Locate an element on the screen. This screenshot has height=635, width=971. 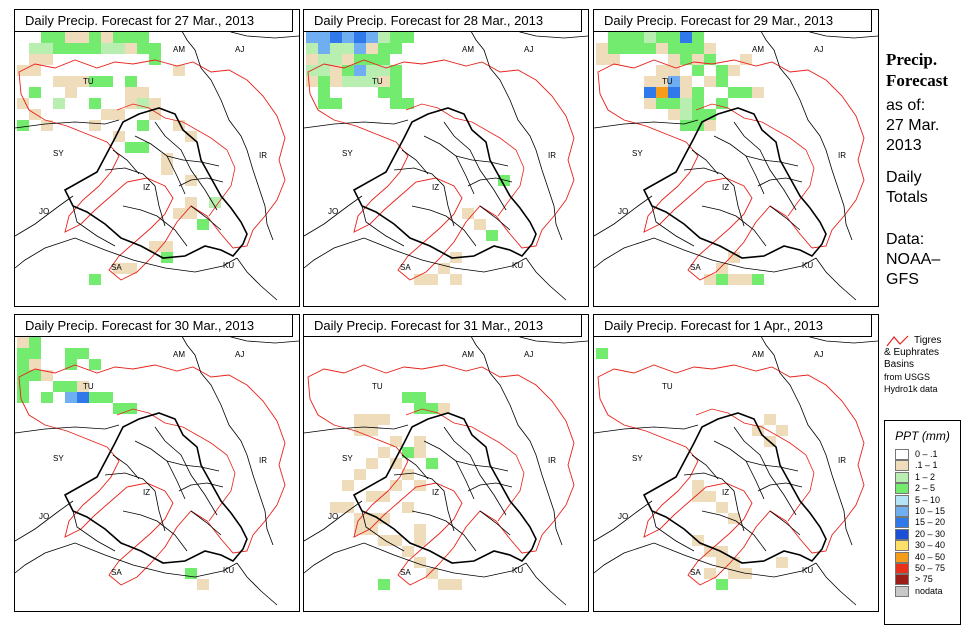
ppt-legend-swatch is located at coordinates (902, 591).